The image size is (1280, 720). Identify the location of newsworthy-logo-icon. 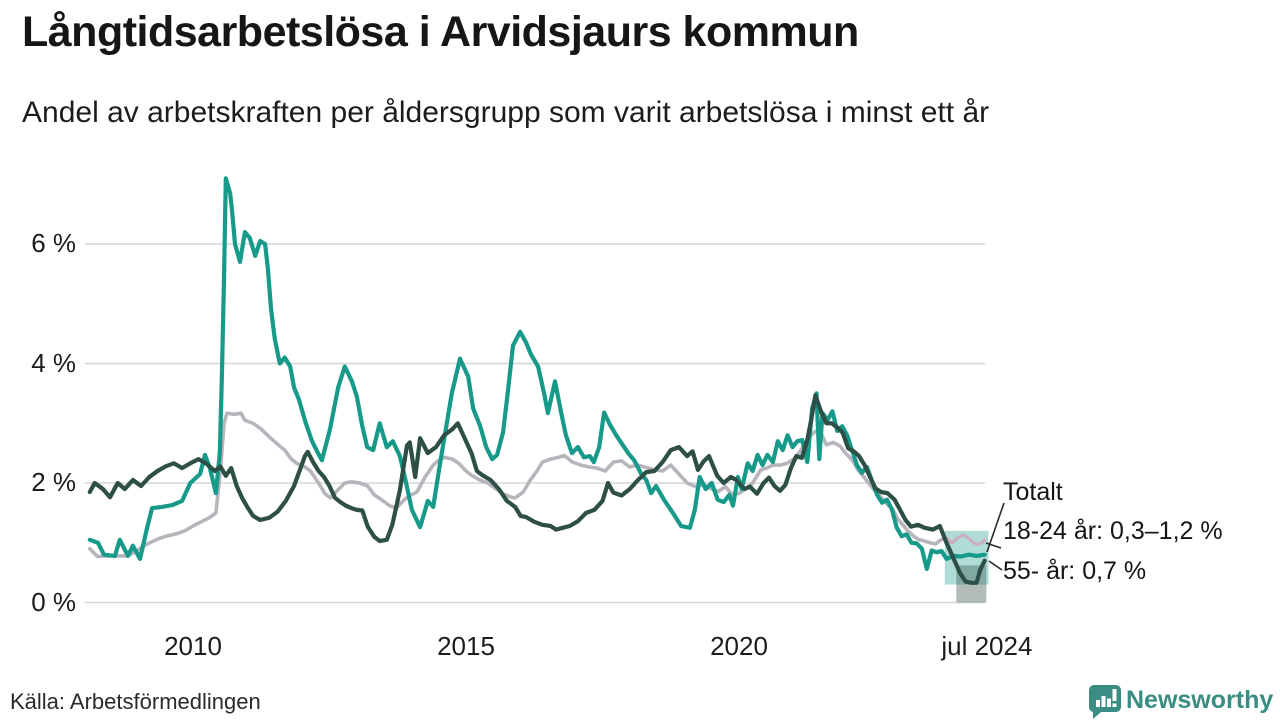
(1104, 702).